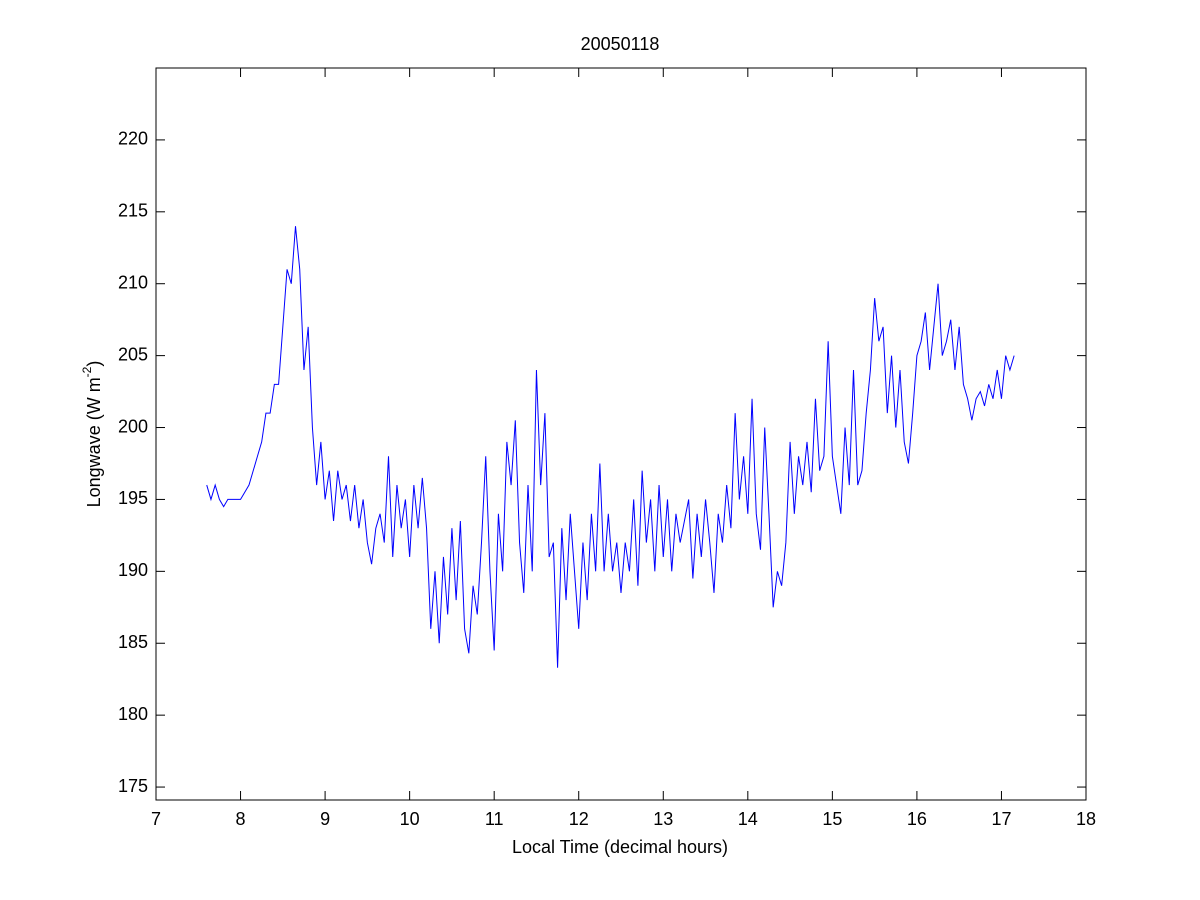  What do you see at coordinates (620, 44) in the screenshot?
I see `chart-title: 20050118` at bounding box center [620, 44].